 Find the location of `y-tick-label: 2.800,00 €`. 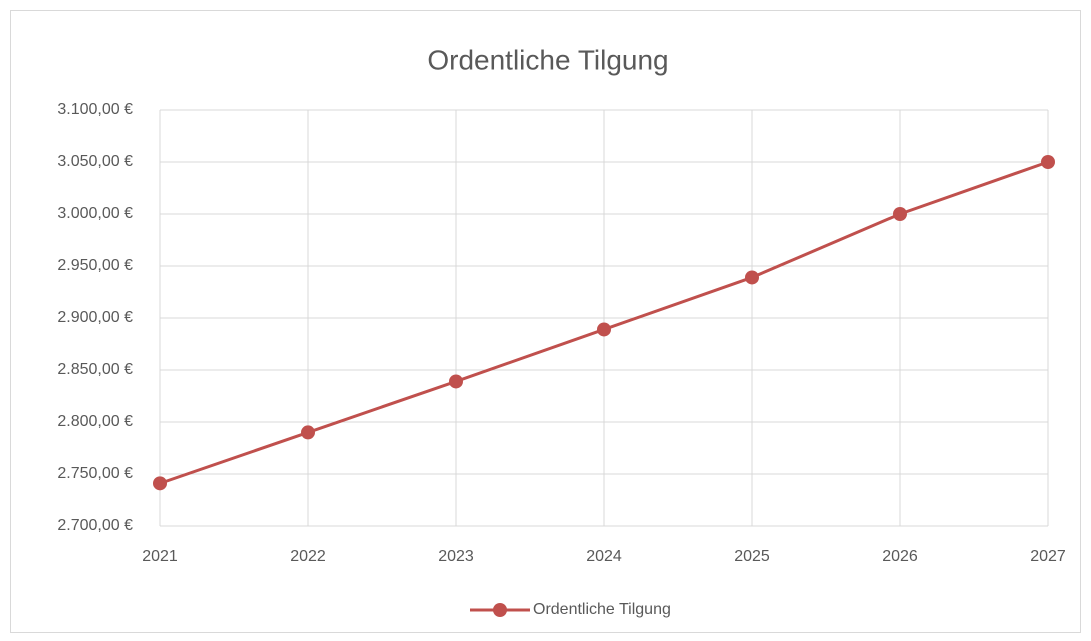

y-tick-label: 2.800,00 € is located at coordinates (95, 421).